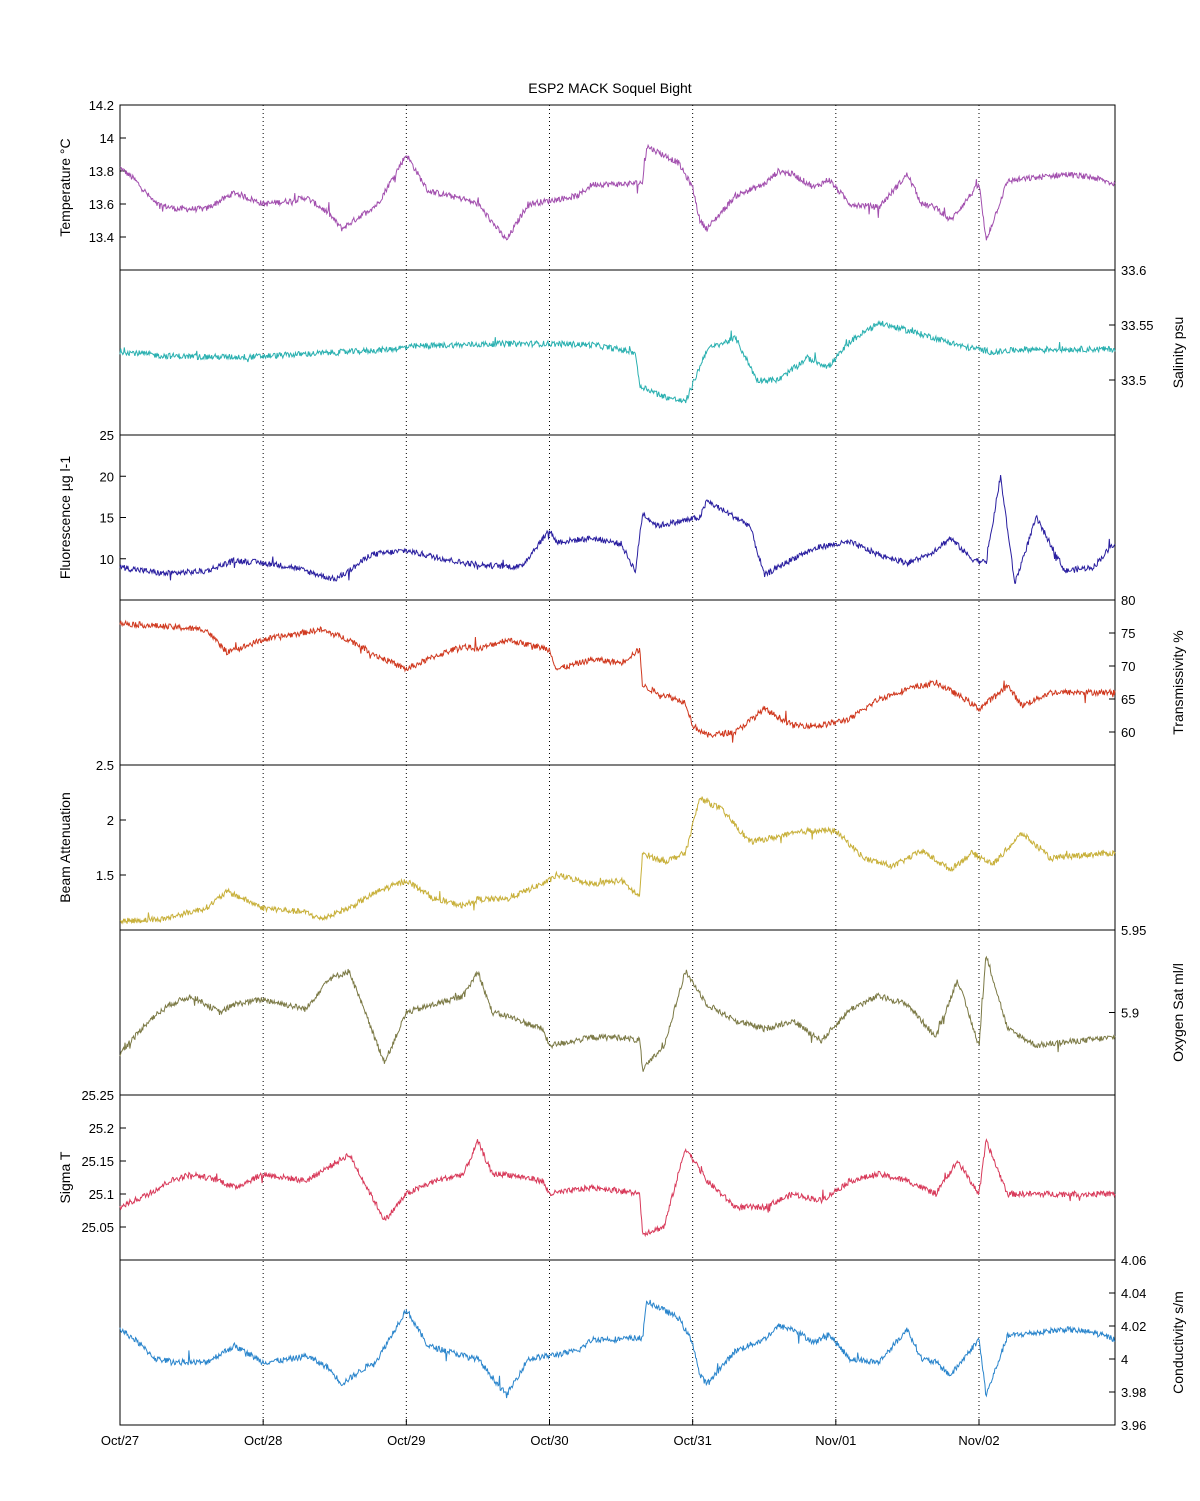  I want to click on transmissivity-y-tick-label: 60, so click(1128, 732).